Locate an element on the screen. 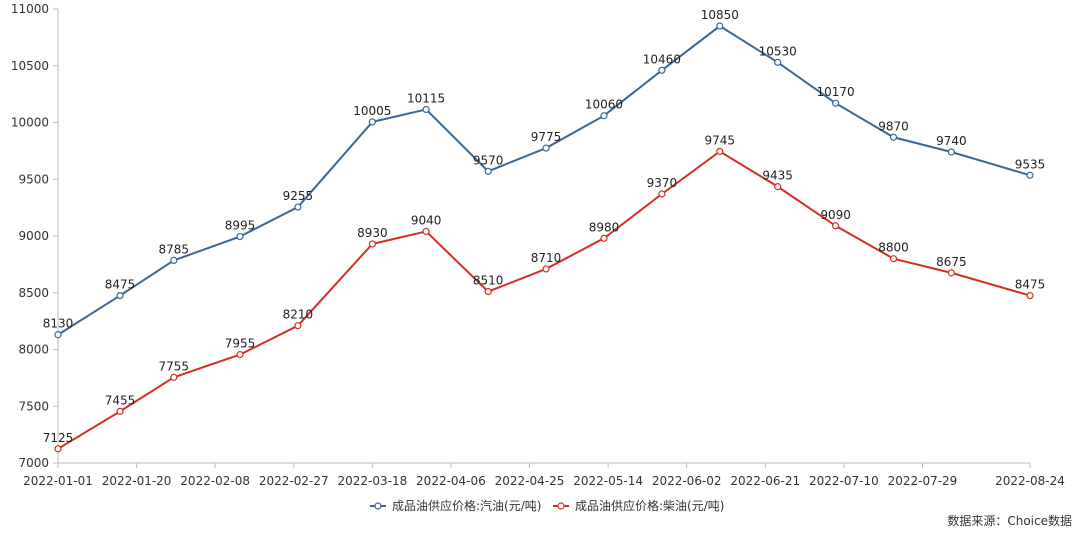 The height and width of the screenshot is (542, 1080). x-tick-label: 2022-08-24 is located at coordinates (1030, 481).